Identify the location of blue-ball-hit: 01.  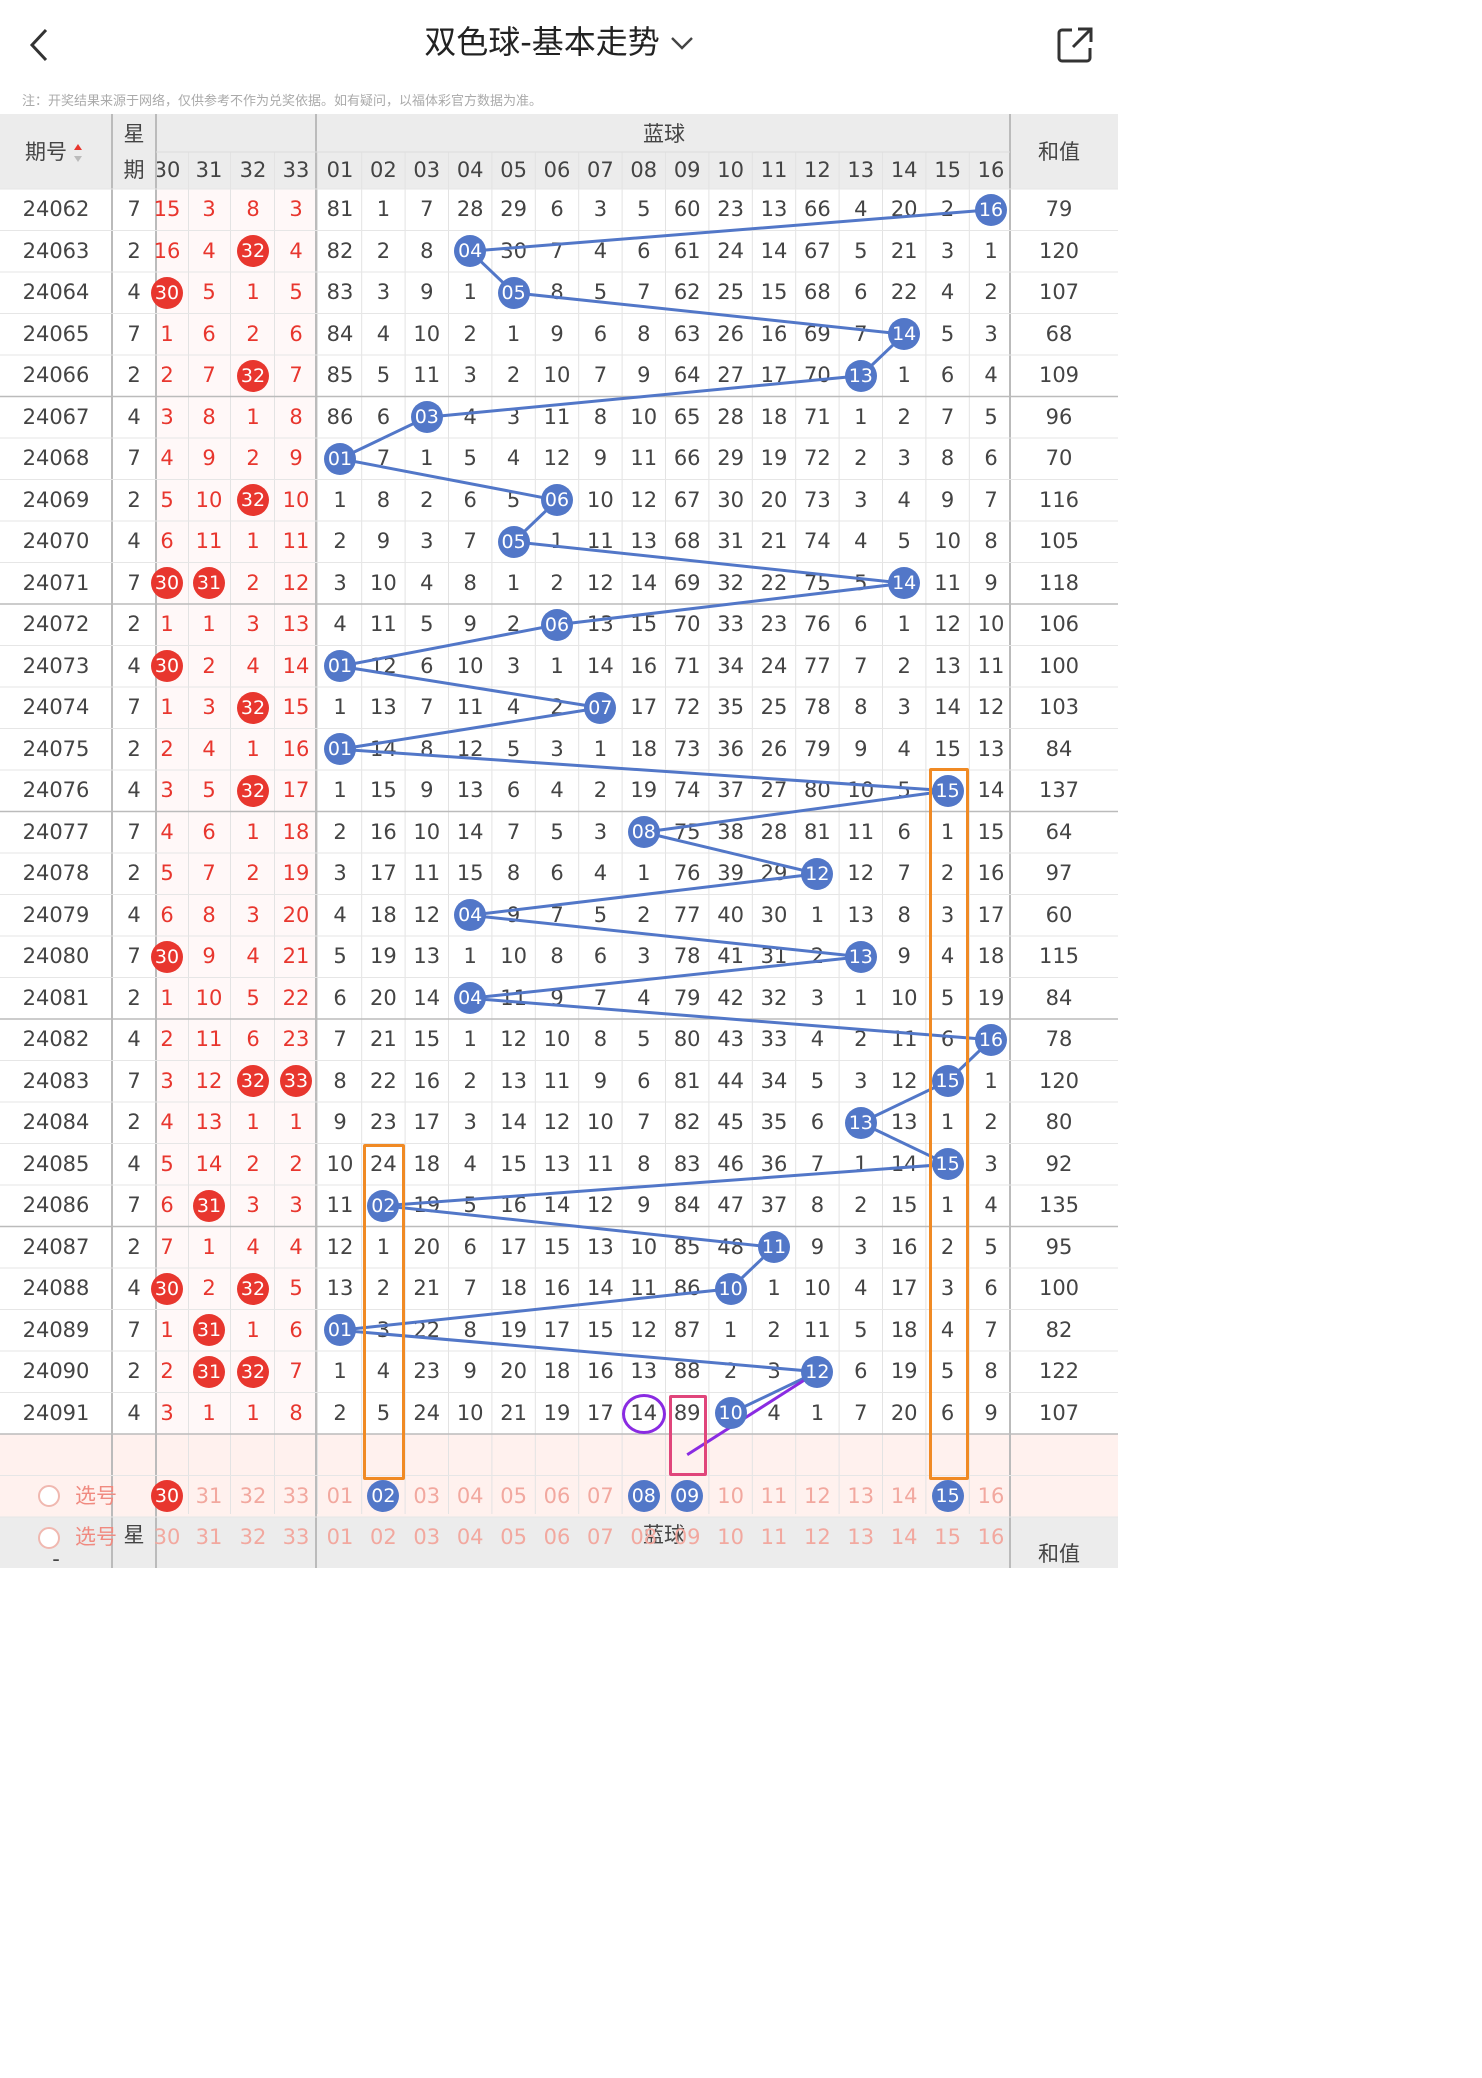
(340, 1330).